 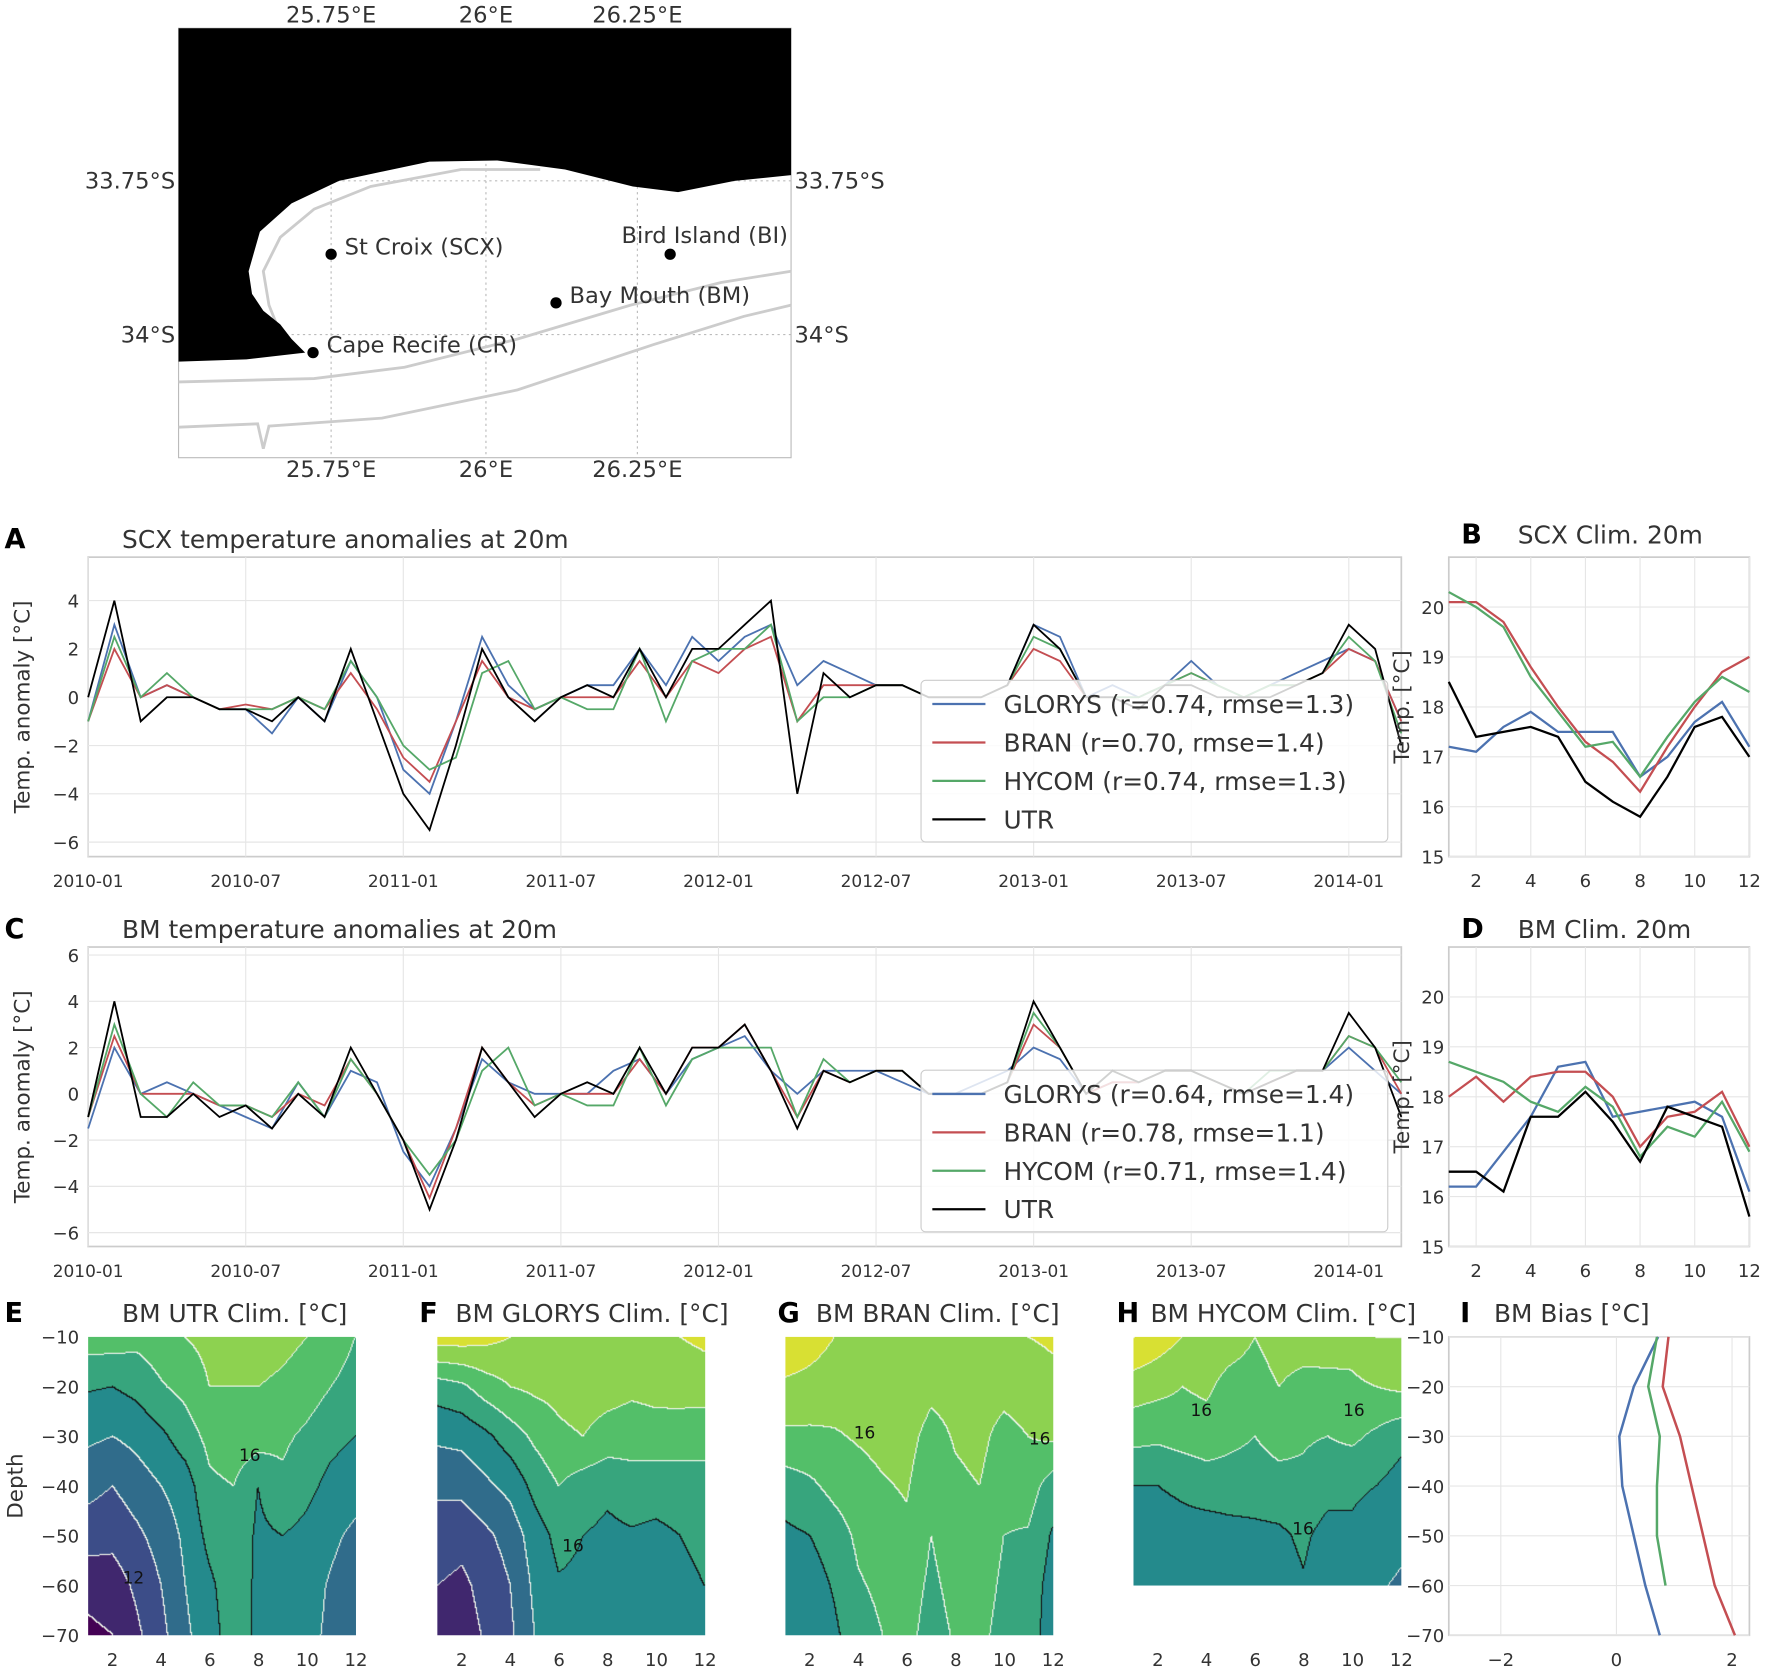 I want to click on station-marker-bm, so click(x=556, y=303).